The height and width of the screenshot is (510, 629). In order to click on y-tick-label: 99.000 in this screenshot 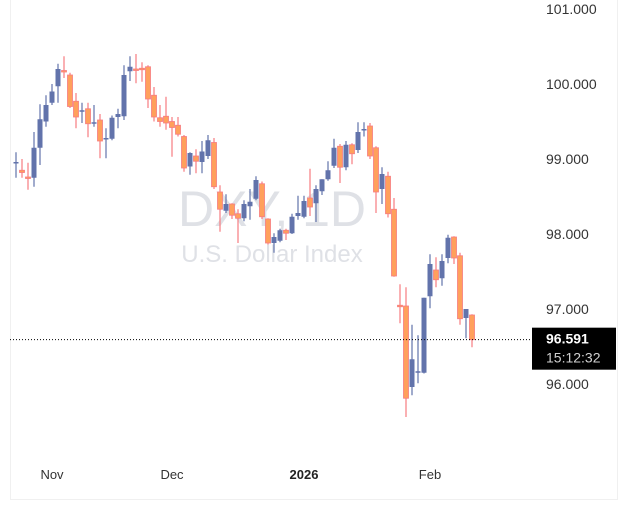, I will do `click(567, 159)`.